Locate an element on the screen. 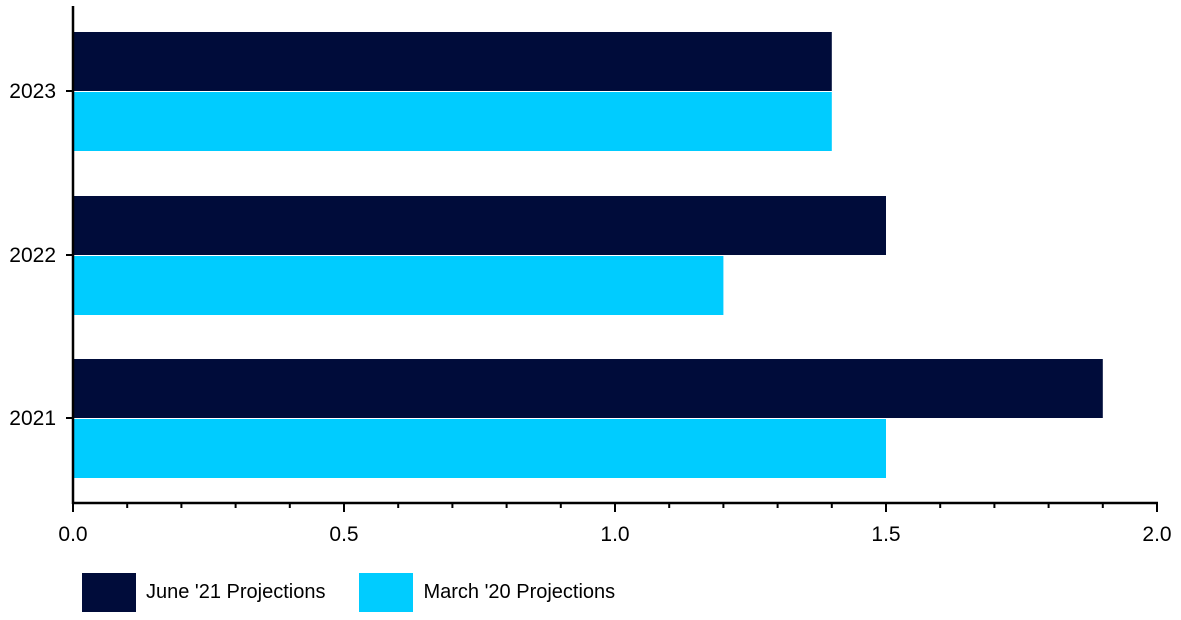  legend-label-june-21: June '21 Projections is located at coordinates (236, 592).